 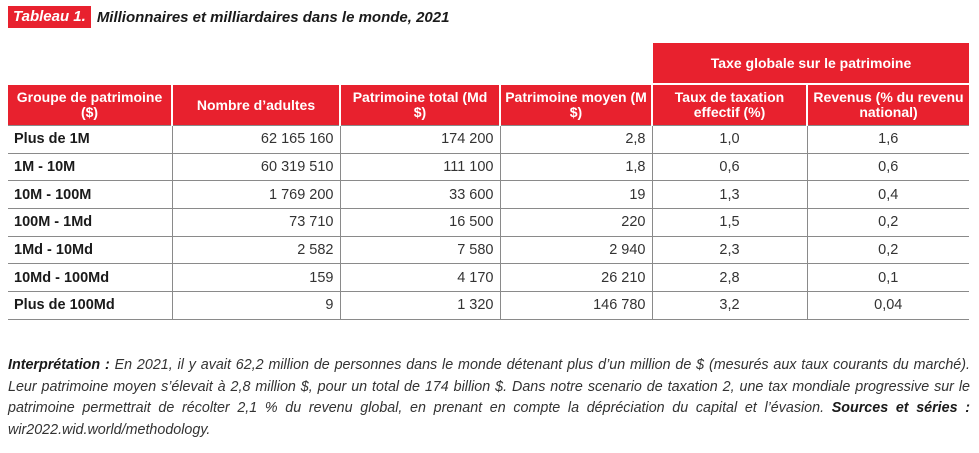 What do you see at coordinates (729, 104) in the screenshot?
I see `column-header: Taux de taxation effectif (%)` at bounding box center [729, 104].